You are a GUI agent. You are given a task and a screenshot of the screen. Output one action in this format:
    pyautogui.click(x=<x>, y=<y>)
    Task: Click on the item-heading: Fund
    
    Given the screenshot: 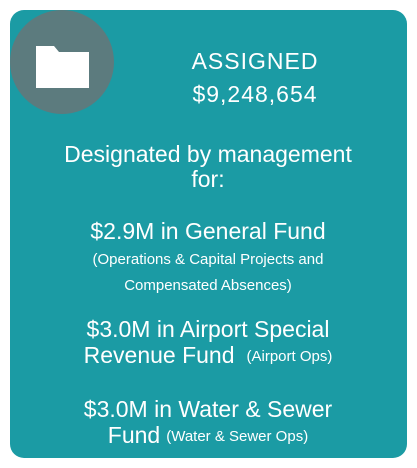 What is the action you would take?
    pyautogui.click(x=134, y=435)
    